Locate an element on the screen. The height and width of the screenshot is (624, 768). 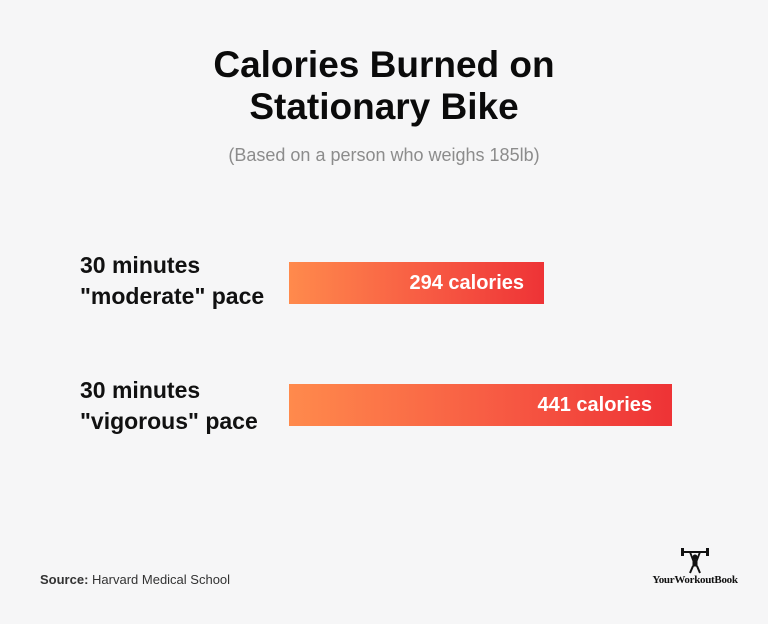
bar-value-label: 441 calories is located at coordinates (594, 405).